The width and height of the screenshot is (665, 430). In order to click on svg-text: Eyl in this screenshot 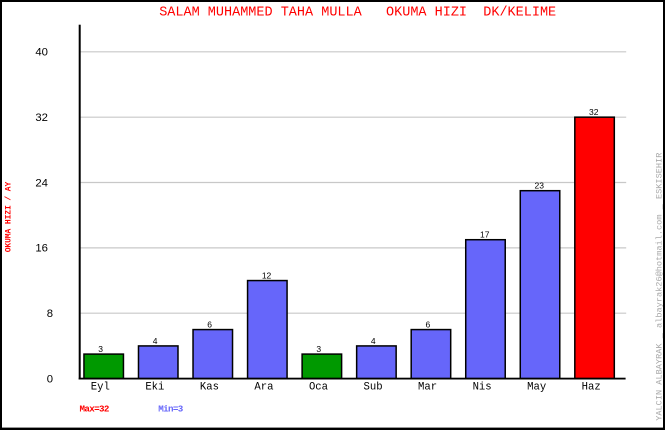, I will do `click(100, 388)`.